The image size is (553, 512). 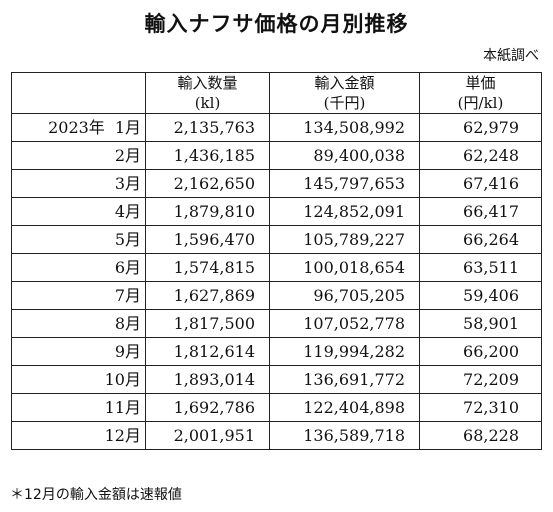 I want to click on price-cell: 59,406, so click(x=480, y=295).